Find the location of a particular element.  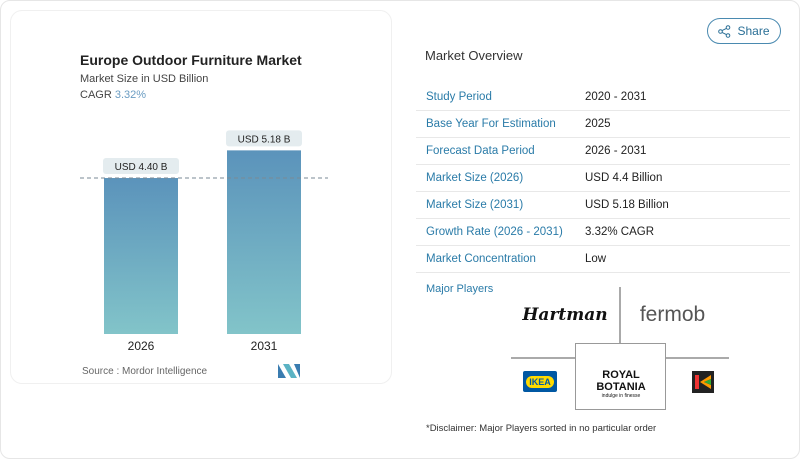

source-text: Source : Mordor Intelligence is located at coordinates (145, 371).